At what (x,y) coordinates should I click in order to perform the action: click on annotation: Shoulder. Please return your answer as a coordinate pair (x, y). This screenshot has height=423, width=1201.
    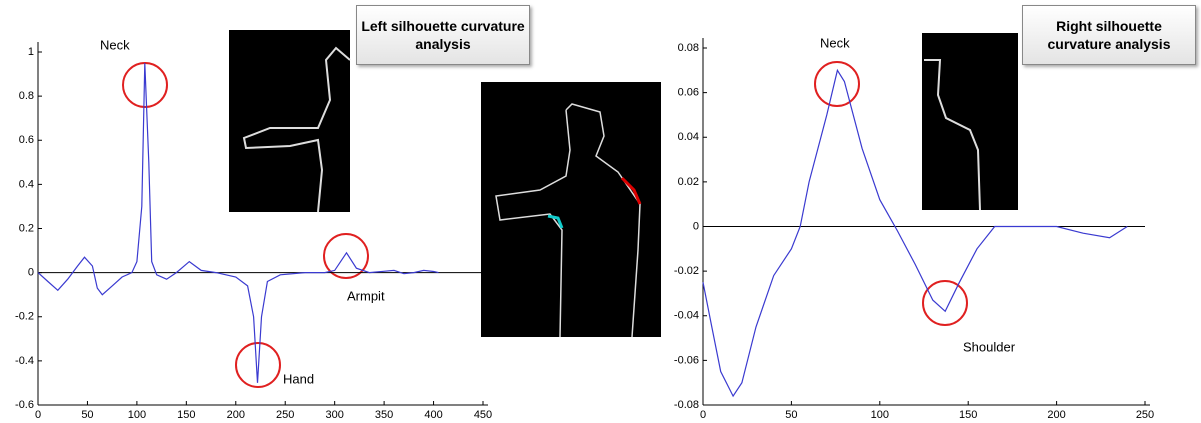
    Looking at the image, I should click on (989, 346).